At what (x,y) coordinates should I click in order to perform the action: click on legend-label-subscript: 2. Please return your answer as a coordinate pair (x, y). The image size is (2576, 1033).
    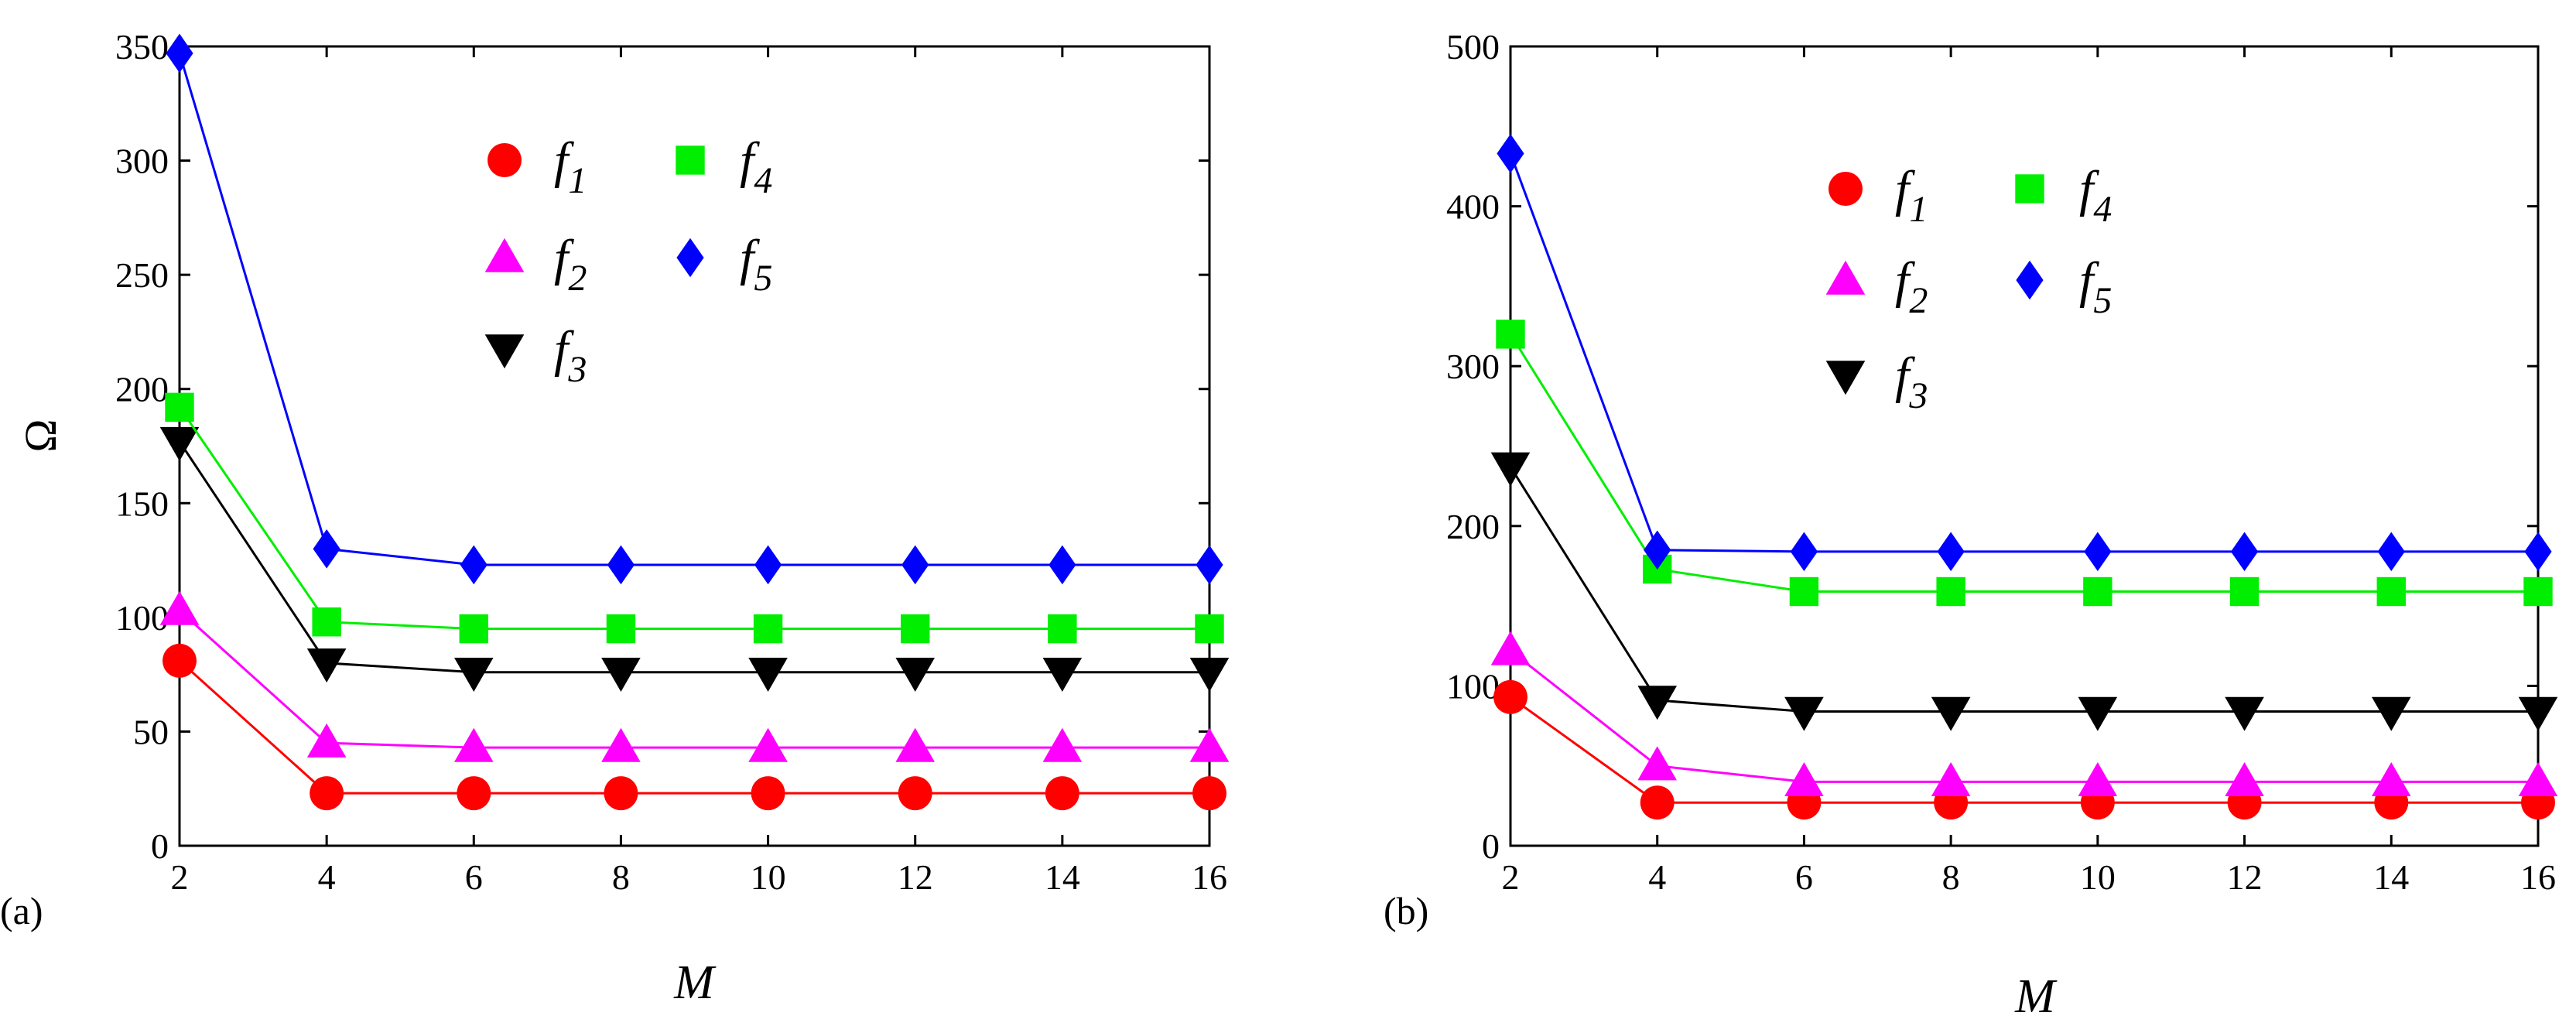
    Looking at the image, I should click on (1919, 300).